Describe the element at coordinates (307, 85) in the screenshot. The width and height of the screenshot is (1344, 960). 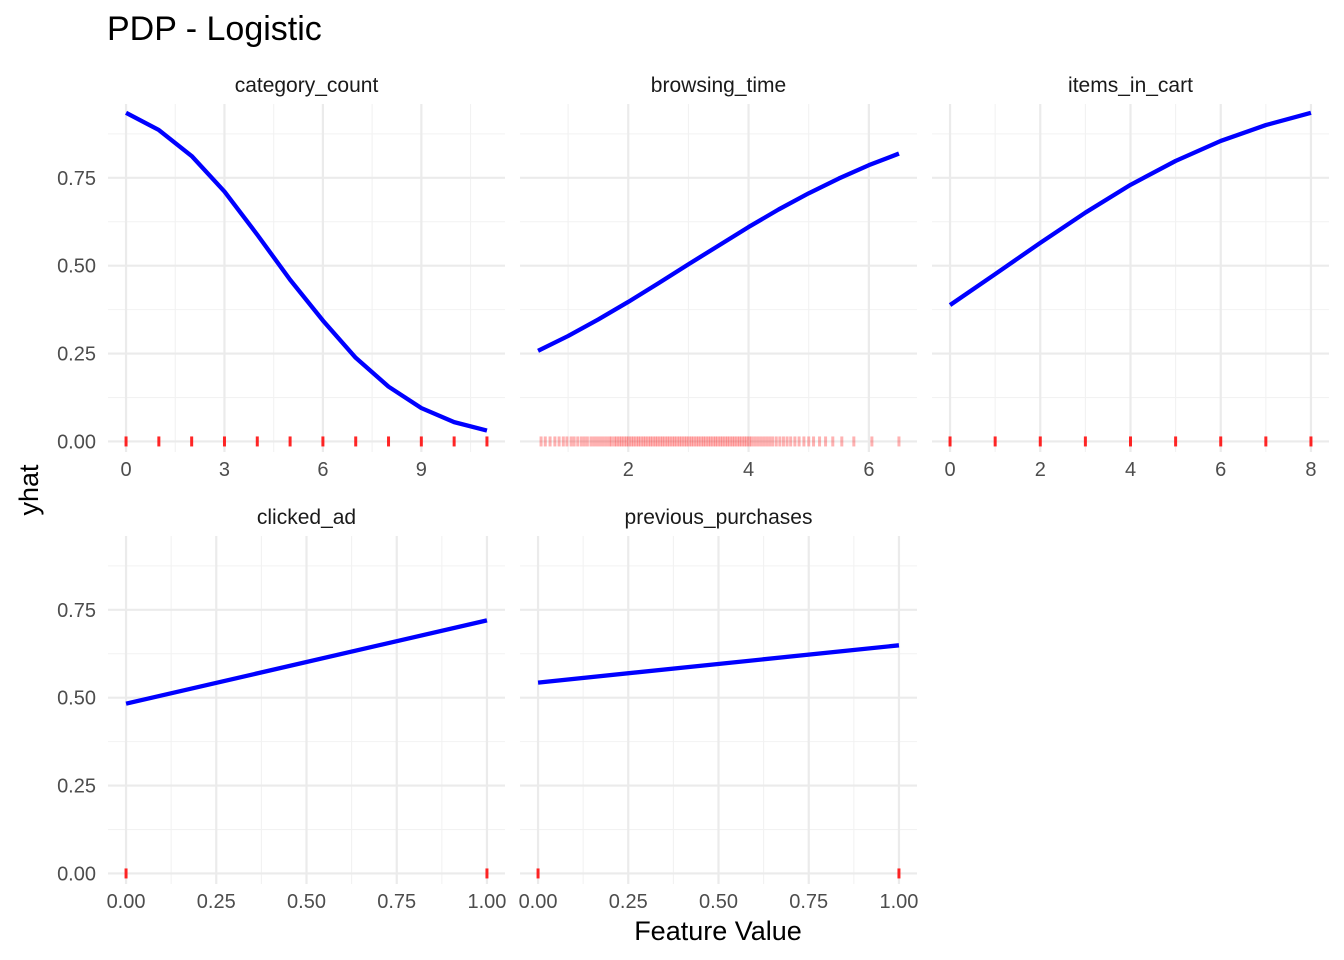
I see `strip-label: category_count` at that location.